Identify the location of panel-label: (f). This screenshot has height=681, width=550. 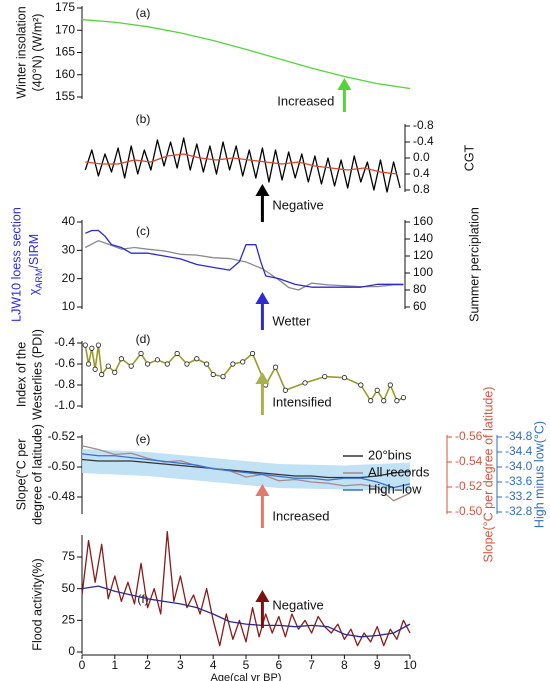
(142, 599).